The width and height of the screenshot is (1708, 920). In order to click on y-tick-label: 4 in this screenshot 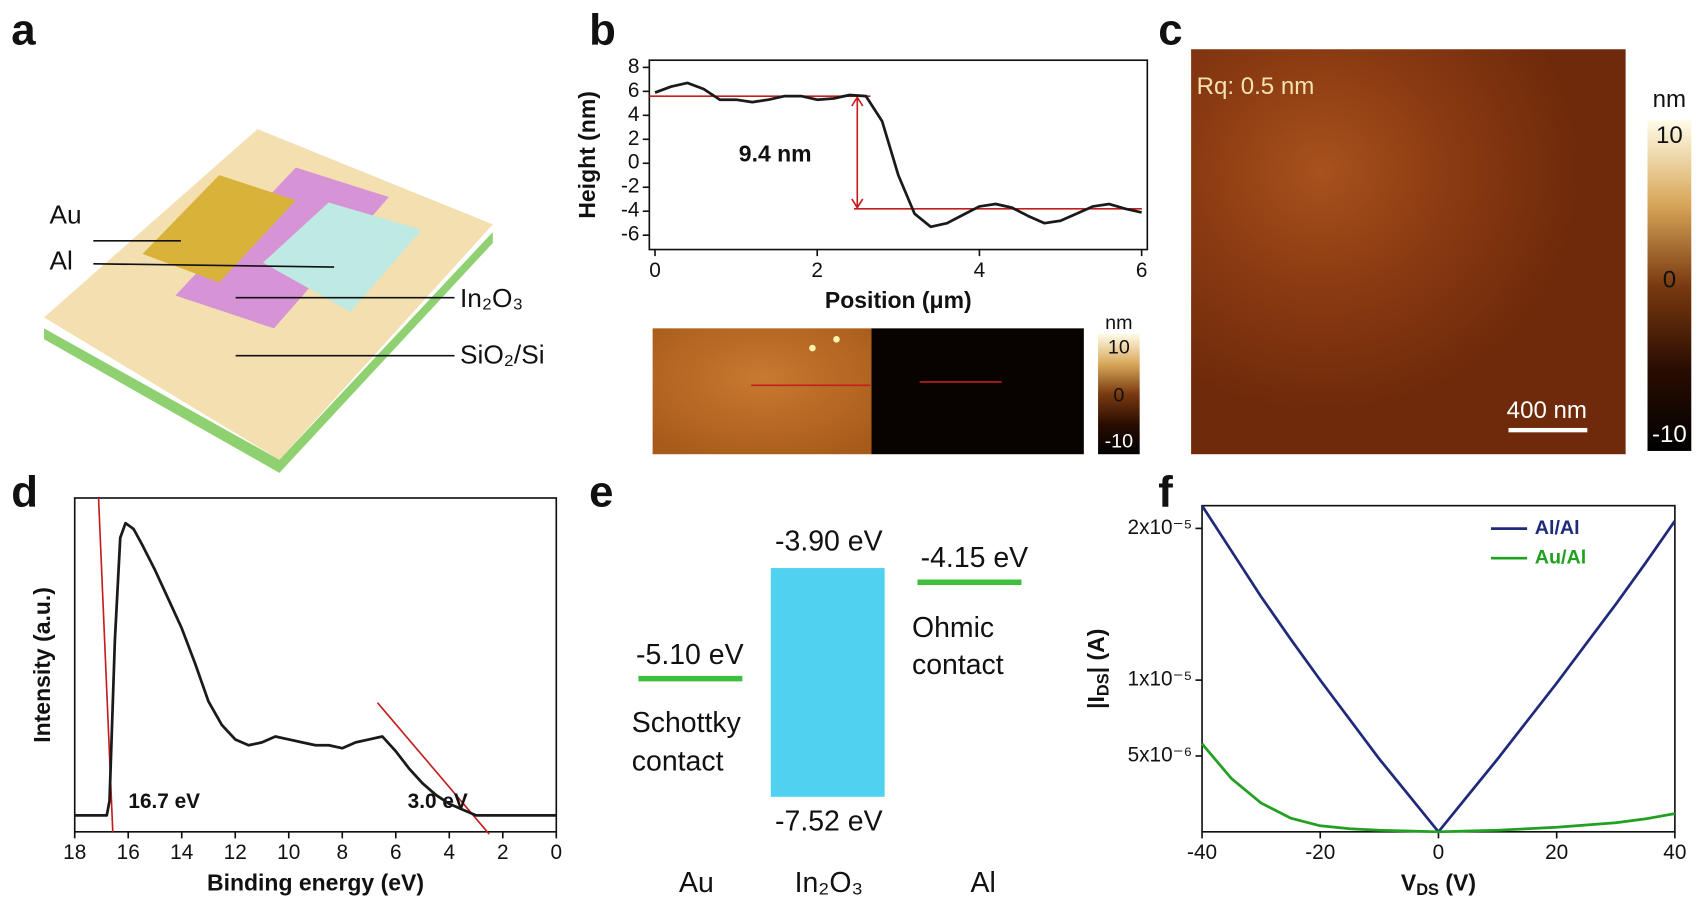, I will do `click(634, 114)`.